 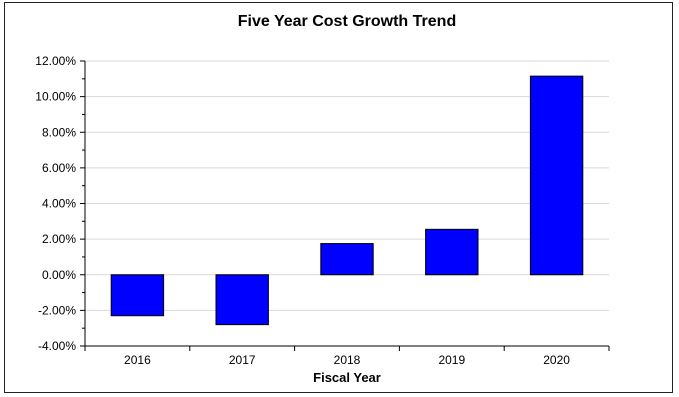 I want to click on x-tick-label: 2016, so click(x=137, y=360).